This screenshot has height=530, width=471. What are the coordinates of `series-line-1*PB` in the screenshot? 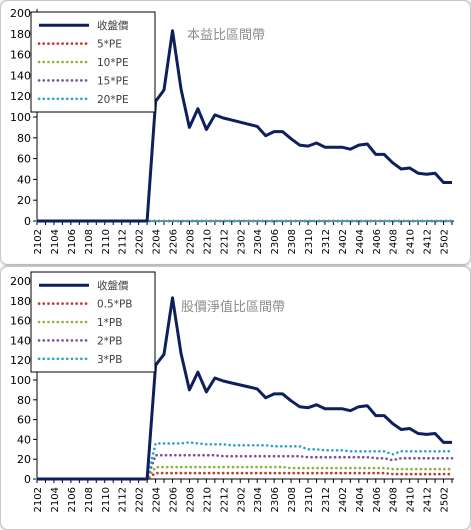 It's located at (244, 473).